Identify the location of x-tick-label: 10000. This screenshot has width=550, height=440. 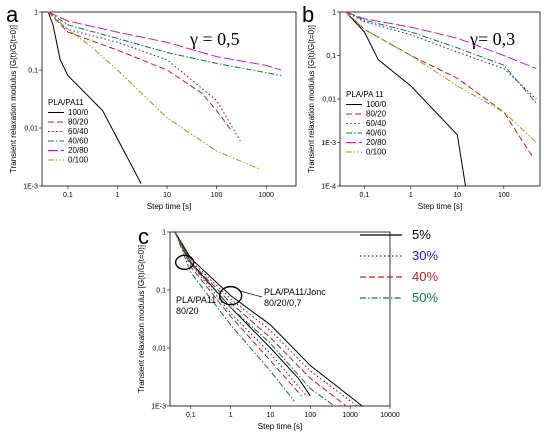
(390, 415).